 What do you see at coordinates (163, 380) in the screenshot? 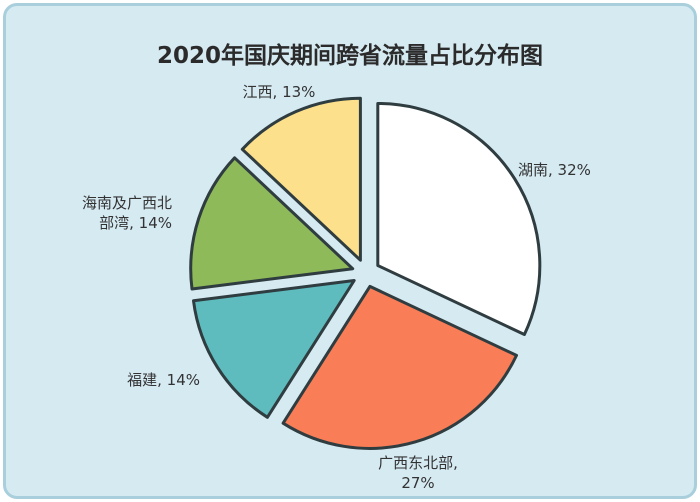
I see `slice-label-2: 福建, 14%` at bounding box center [163, 380].